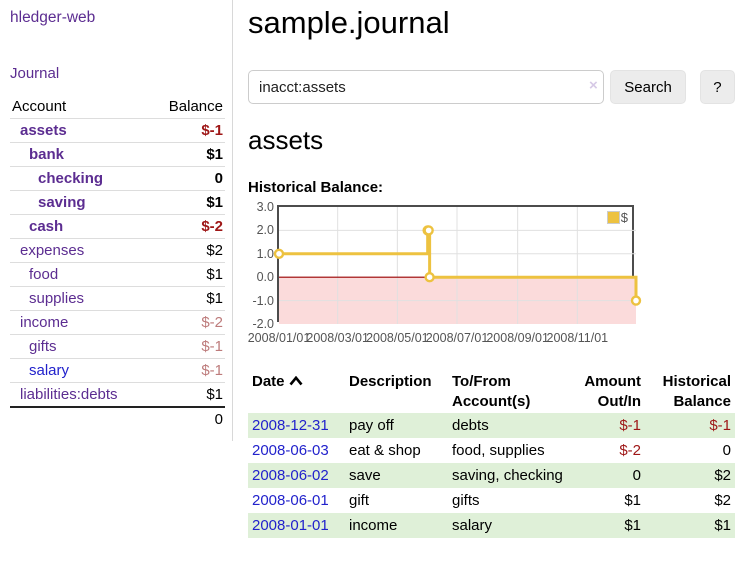 This screenshot has width=742, height=582. I want to click on transaction-date-link: 2008-12-31, so click(290, 425).